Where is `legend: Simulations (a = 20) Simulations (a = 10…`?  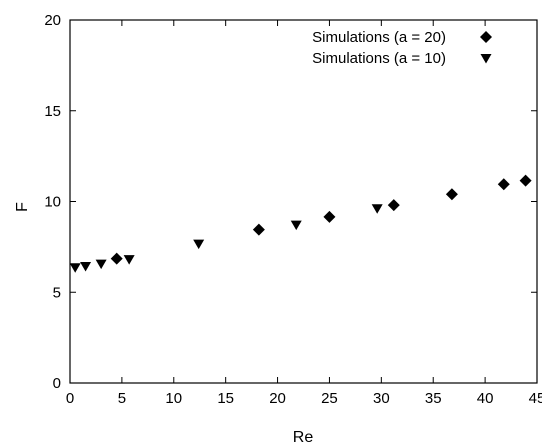
legend: Simulations (a = 20) Simulations (a = 10… is located at coordinates (402, 48).